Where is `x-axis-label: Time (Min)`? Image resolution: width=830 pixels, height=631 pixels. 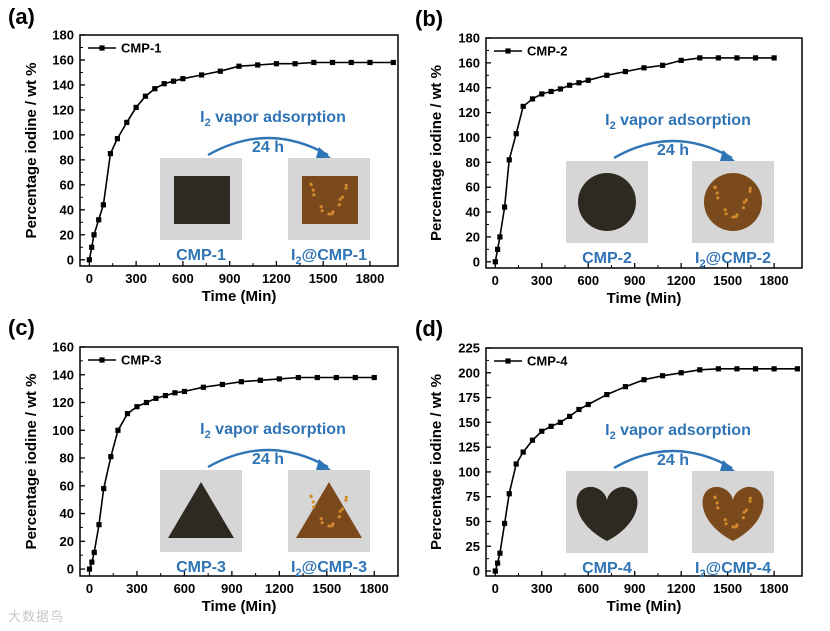
x-axis-label: Time (Min) is located at coordinates (644, 606).